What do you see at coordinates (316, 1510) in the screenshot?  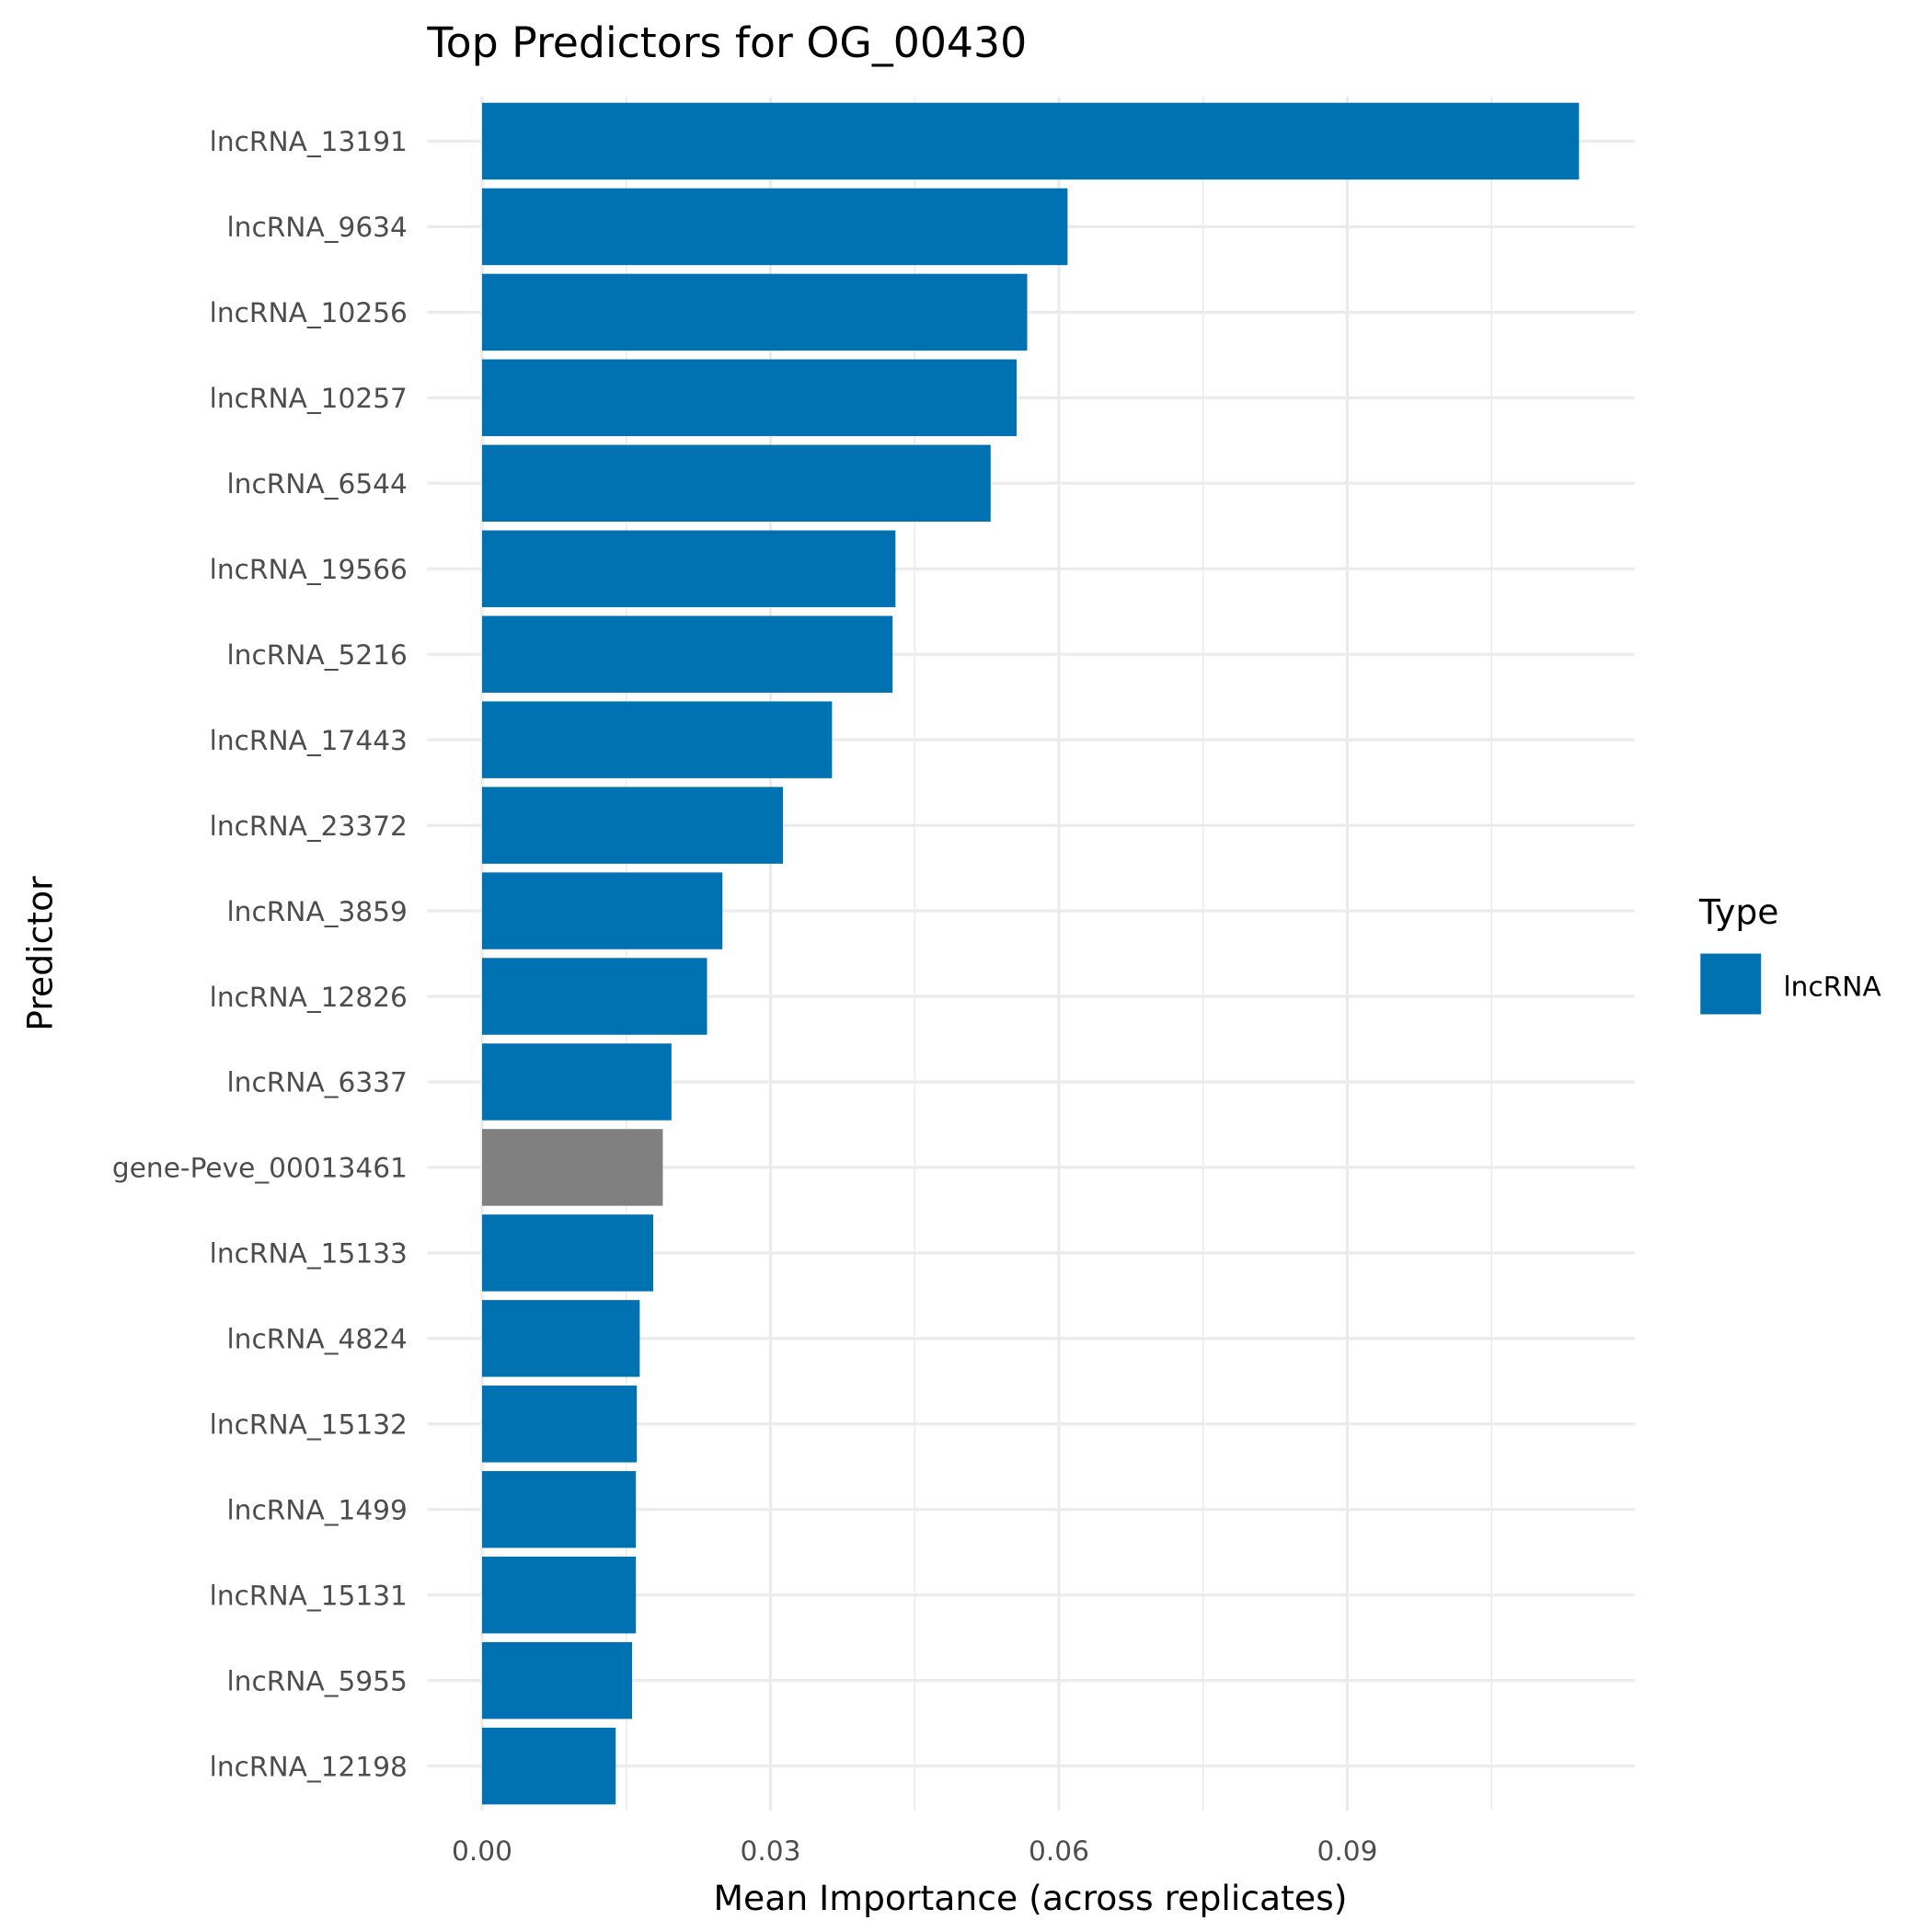 I see `y-tick-label: lncRNA_1499` at bounding box center [316, 1510].